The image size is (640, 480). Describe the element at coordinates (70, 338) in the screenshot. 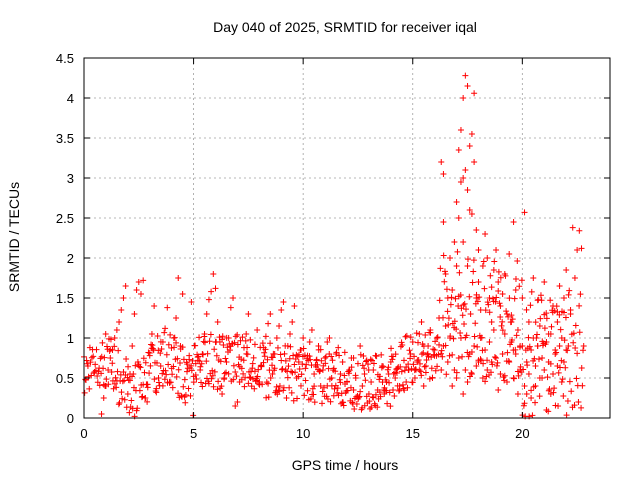

I see `y-tick-label: 1` at that location.